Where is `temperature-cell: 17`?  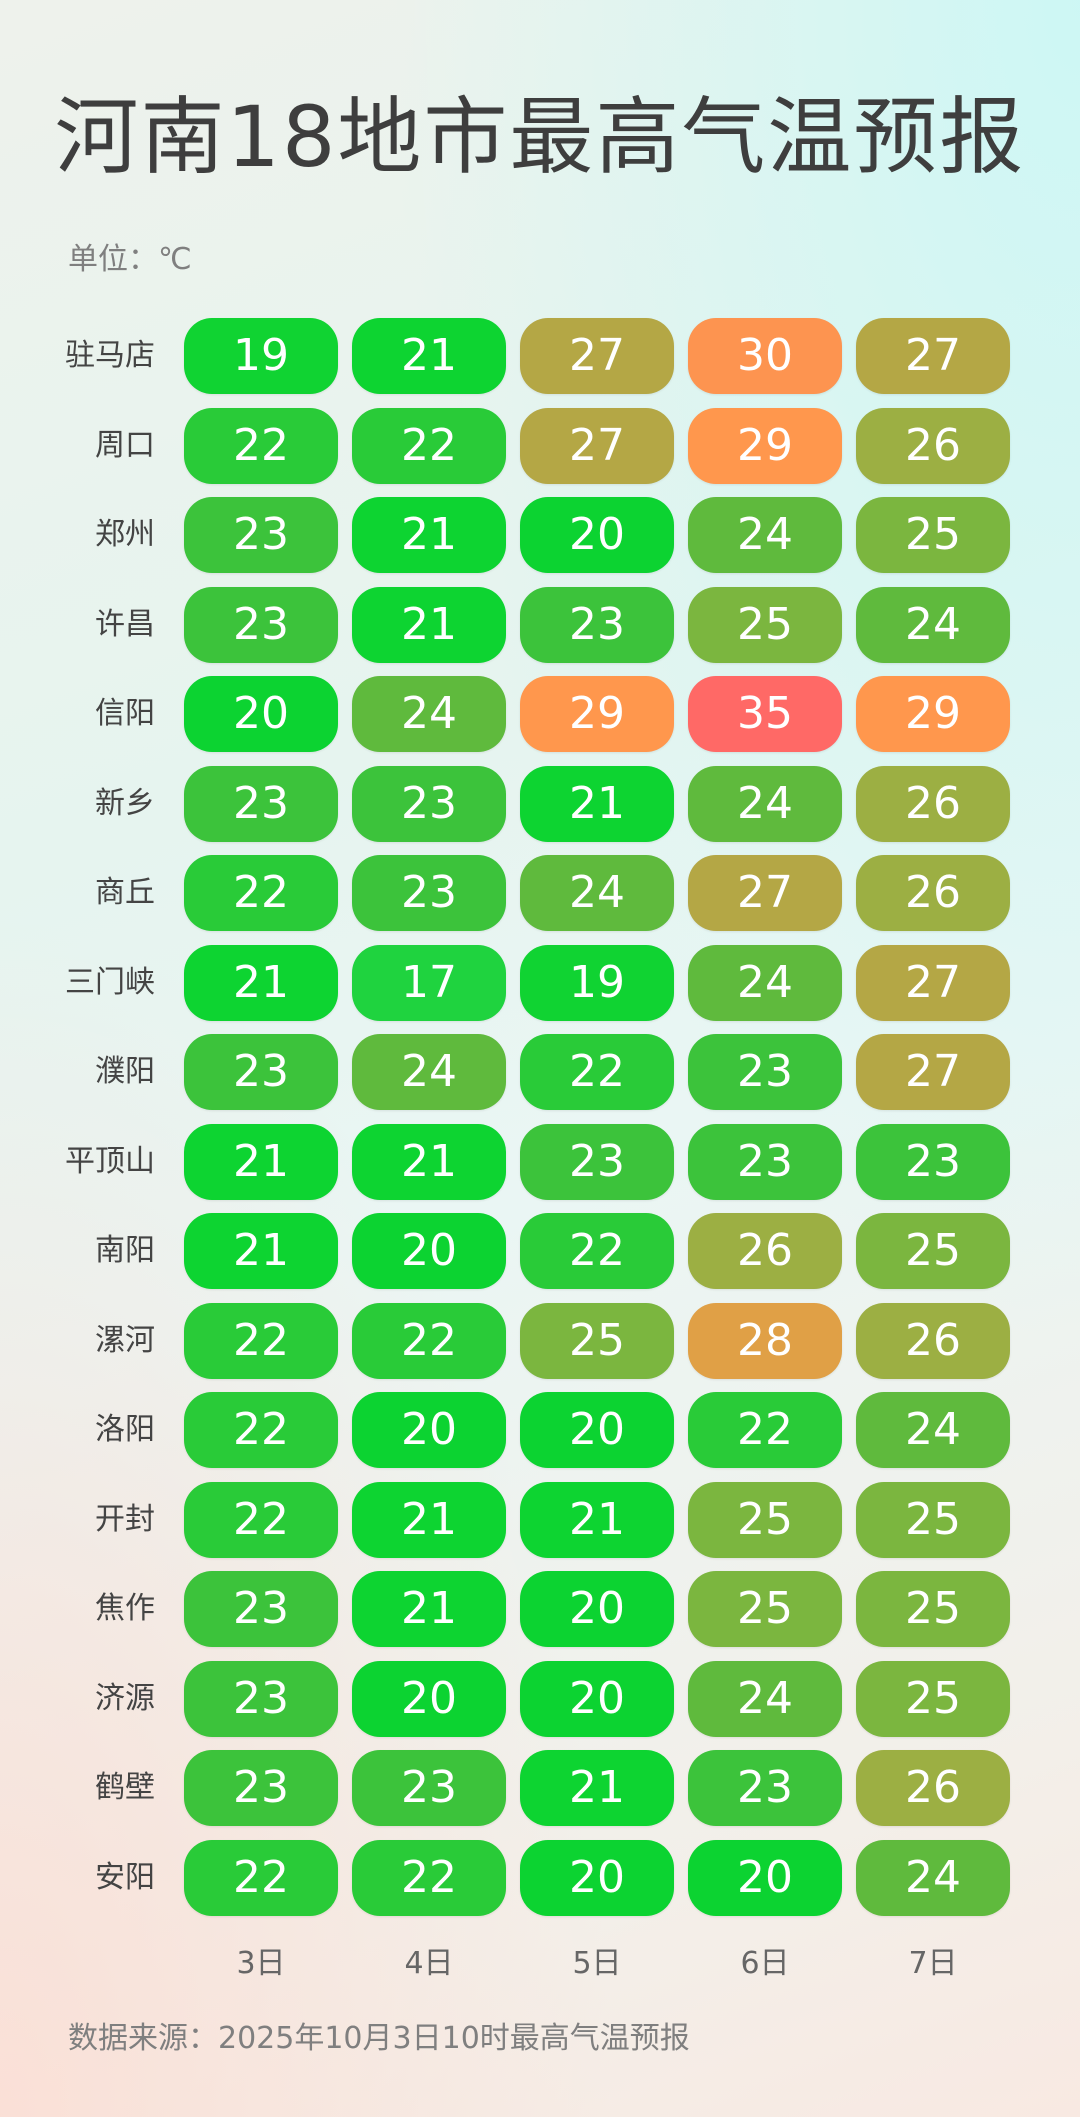 temperature-cell: 17 is located at coordinates (429, 982).